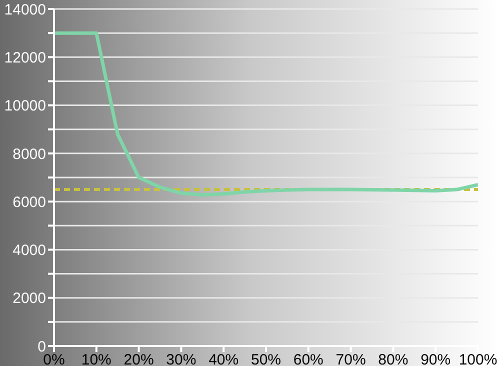 The image size is (500, 366). What do you see at coordinates (139, 359) in the screenshot?
I see `x-tick-label: 20%` at bounding box center [139, 359].